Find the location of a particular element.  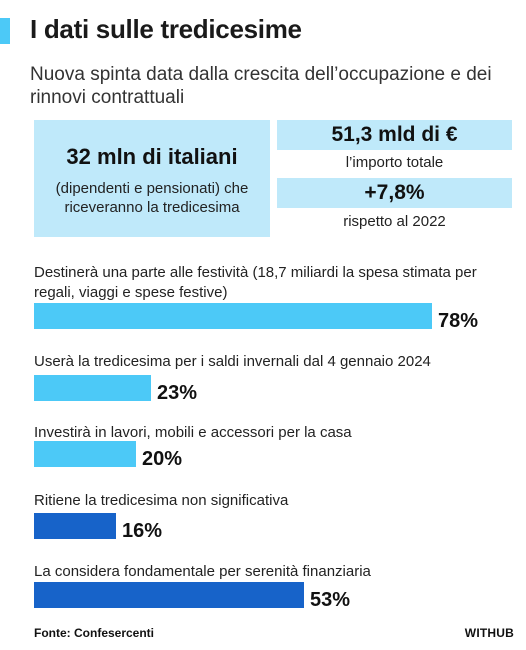

bar-value-label: 23% is located at coordinates (177, 393).